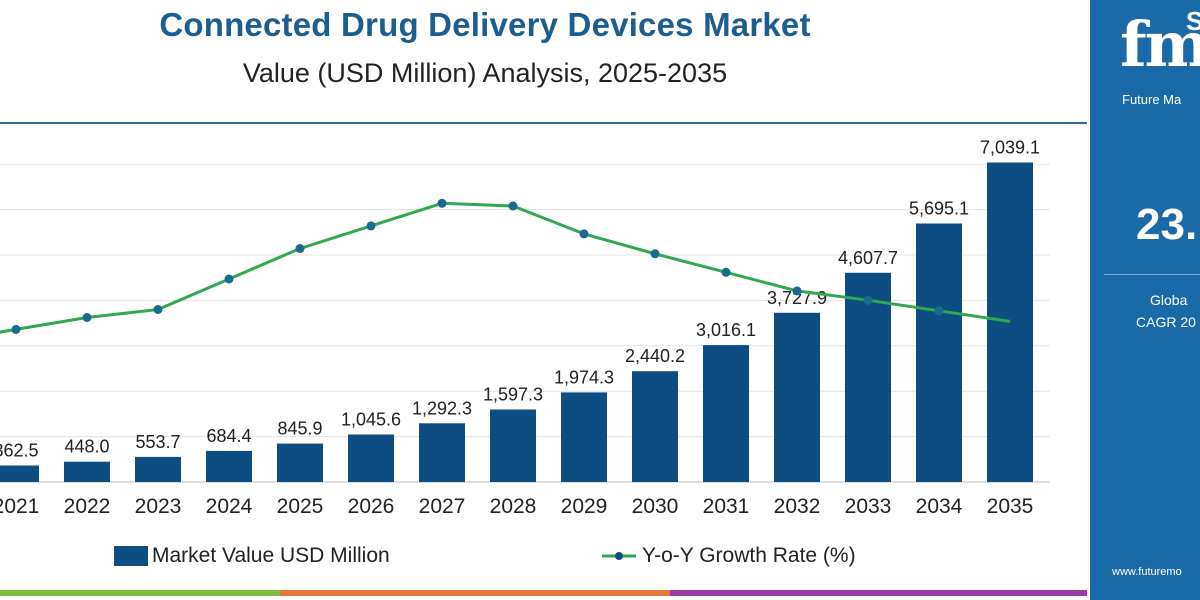 This screenshot has width=1200, height=600. What do you see at coordinates (726, 330) in the screenshot?
I see `bar-value-label: 3,016.1` at bounding box center [726, 330].